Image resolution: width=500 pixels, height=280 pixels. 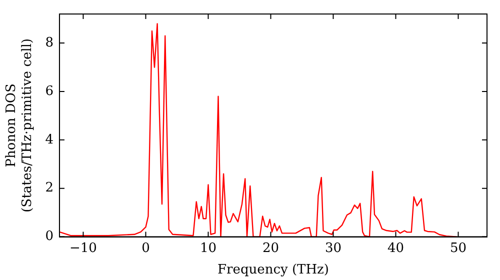 I want to click on y-tick-label: 4, so click(x=49, y=140).